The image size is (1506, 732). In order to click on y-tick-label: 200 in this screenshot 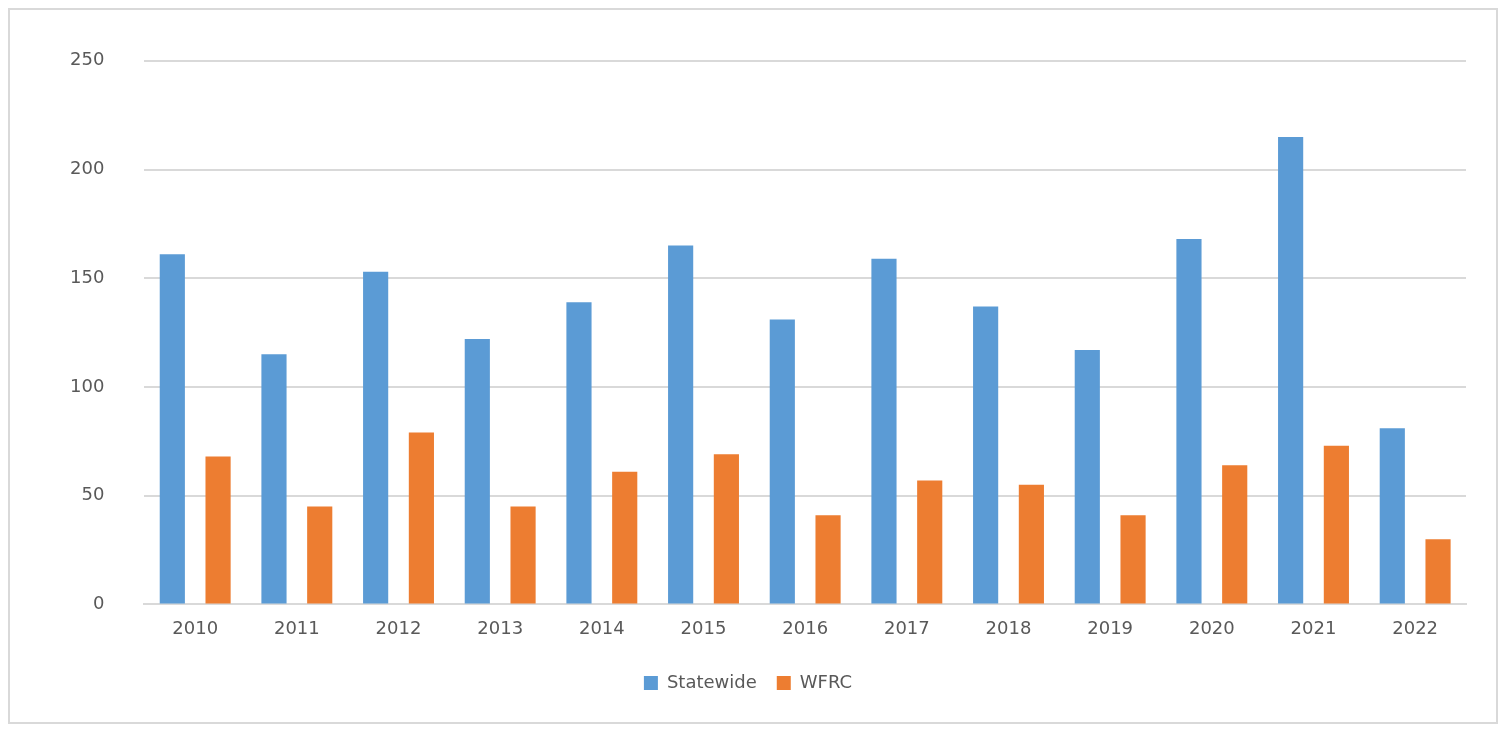, I will do `click(87, 168)`.